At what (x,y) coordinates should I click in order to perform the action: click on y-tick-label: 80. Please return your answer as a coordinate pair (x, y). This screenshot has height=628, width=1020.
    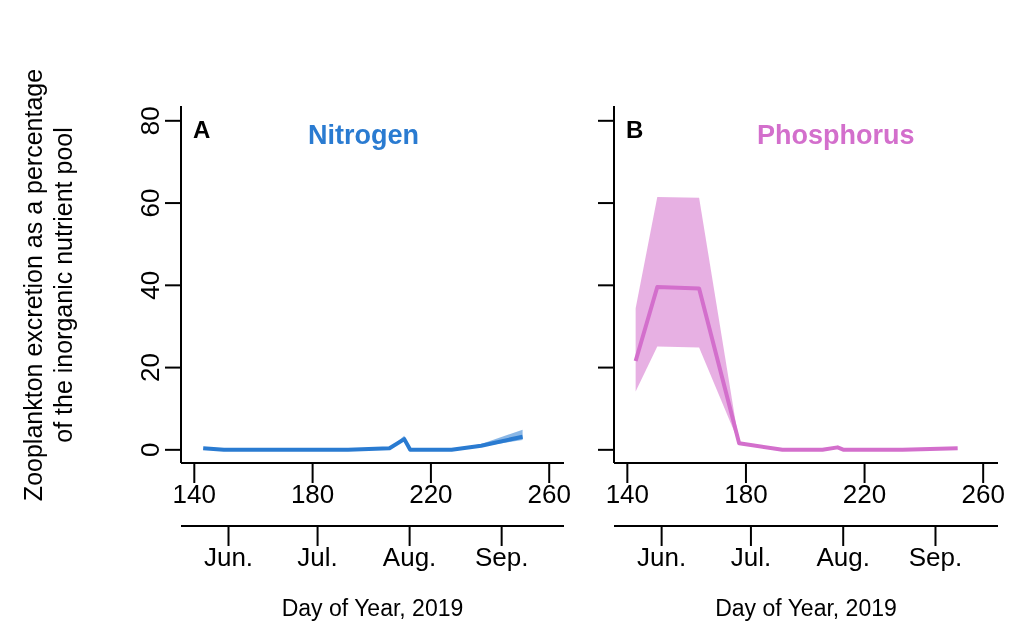
    Looking at the image, I should click on (150, 121).